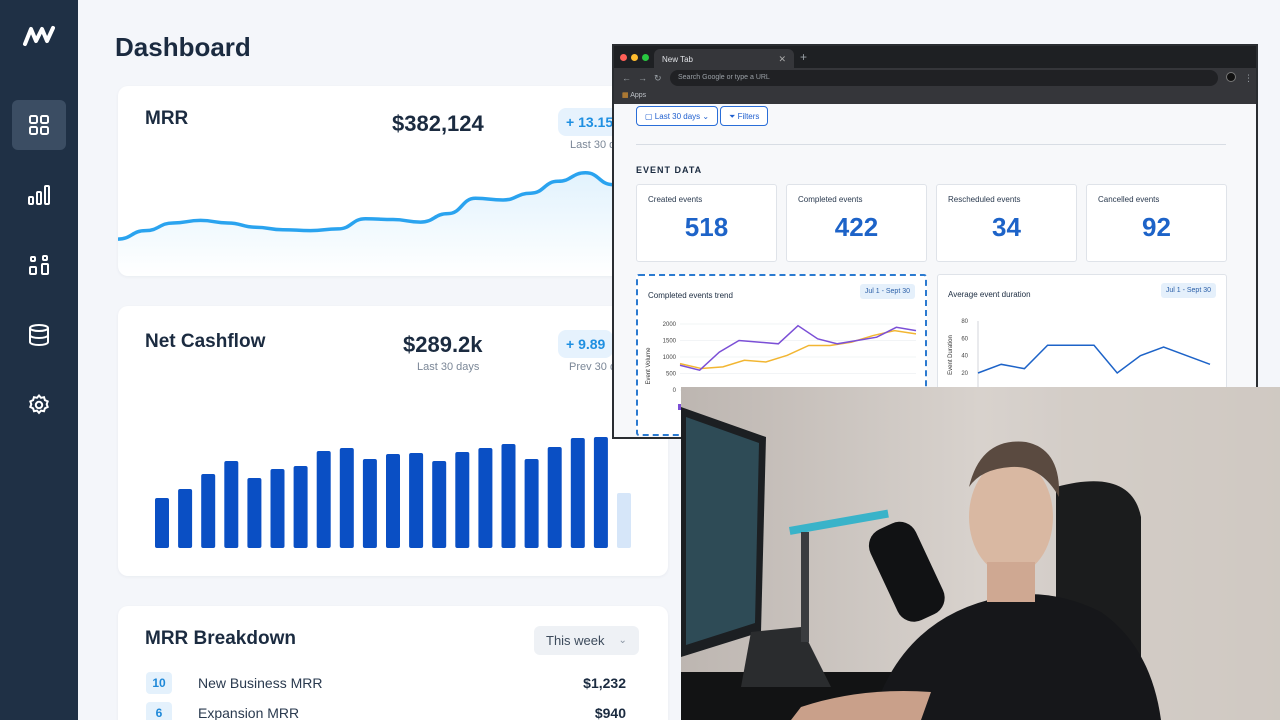 The width and height of the screenshot is (1280, 720). Describe the element at coordinates (964, 322) in the screenshot. I see `duration-y-tick-label: 80` at that location.